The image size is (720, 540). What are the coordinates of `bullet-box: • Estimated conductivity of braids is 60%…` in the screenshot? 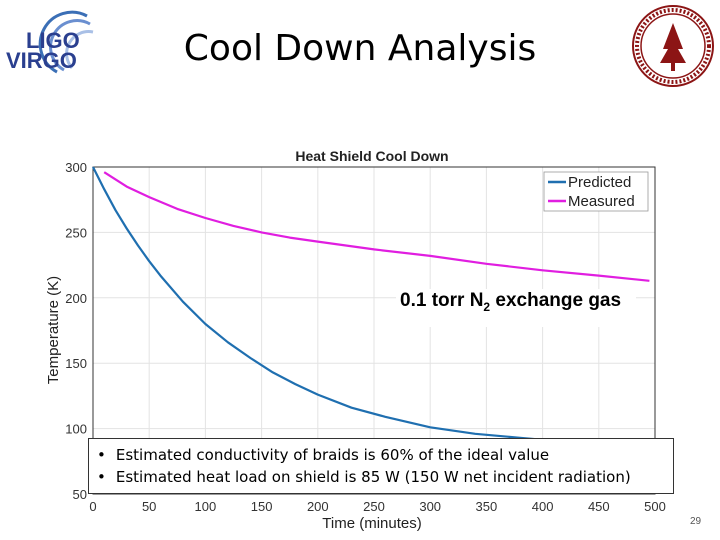 It's located at (381, 466).